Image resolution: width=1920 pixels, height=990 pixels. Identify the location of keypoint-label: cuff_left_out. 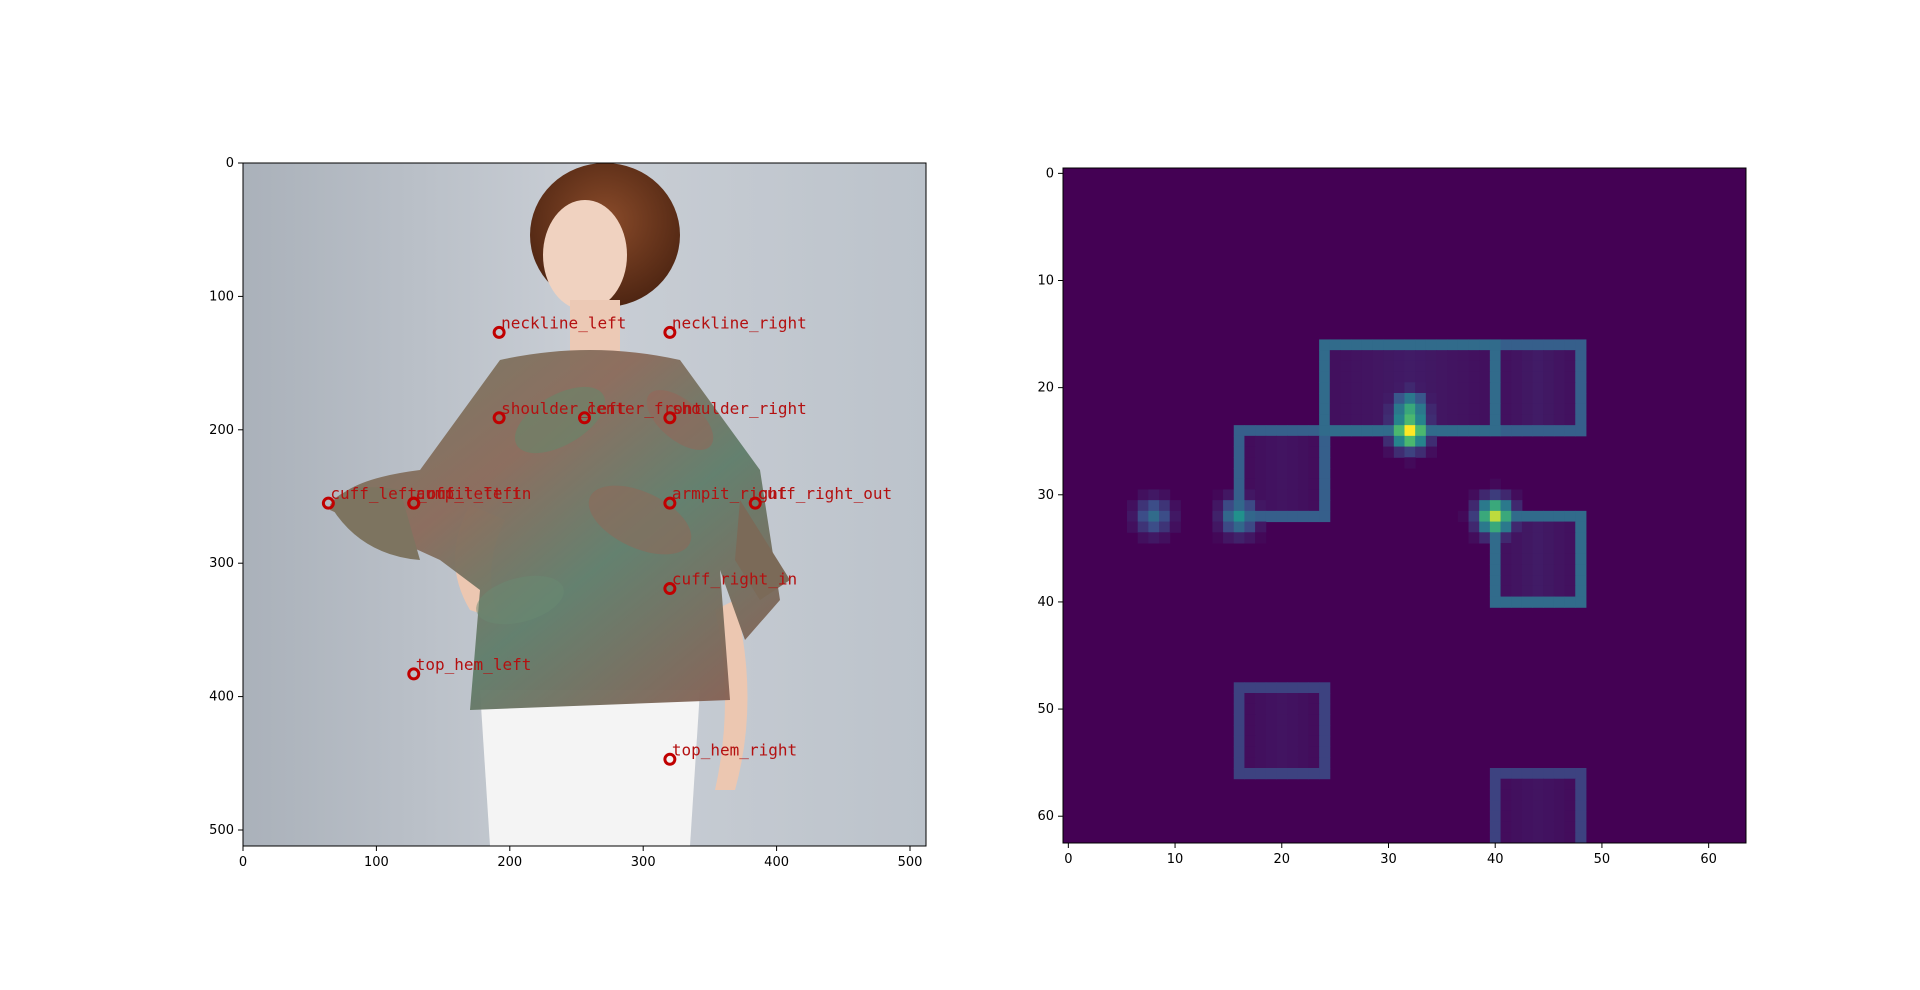
(392, 493).